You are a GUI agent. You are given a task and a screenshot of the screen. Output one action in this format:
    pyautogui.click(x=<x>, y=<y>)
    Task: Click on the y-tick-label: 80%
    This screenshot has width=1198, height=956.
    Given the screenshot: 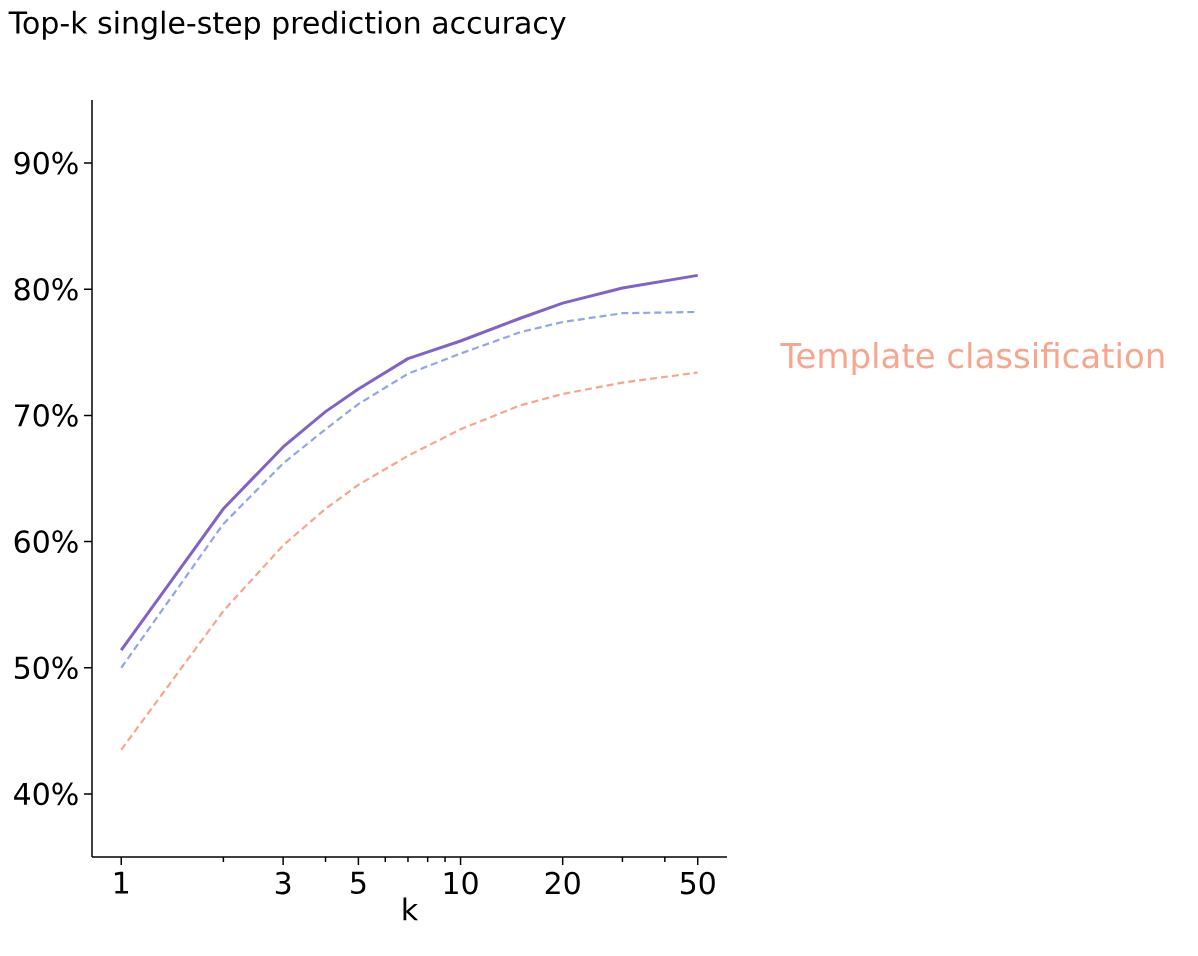 What is the action you would take?
    pyautogui.click(x=46, y=289)
    